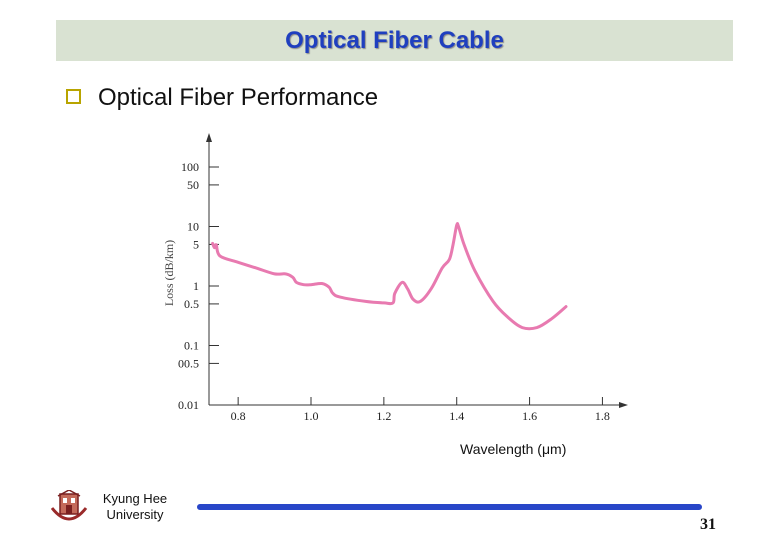 This screenshot has width=780, height=540. What do you see at coordinates (623, 405) in the screenshot?
I see `x-axis-arrow-icon` at bounding box center [623, 405].